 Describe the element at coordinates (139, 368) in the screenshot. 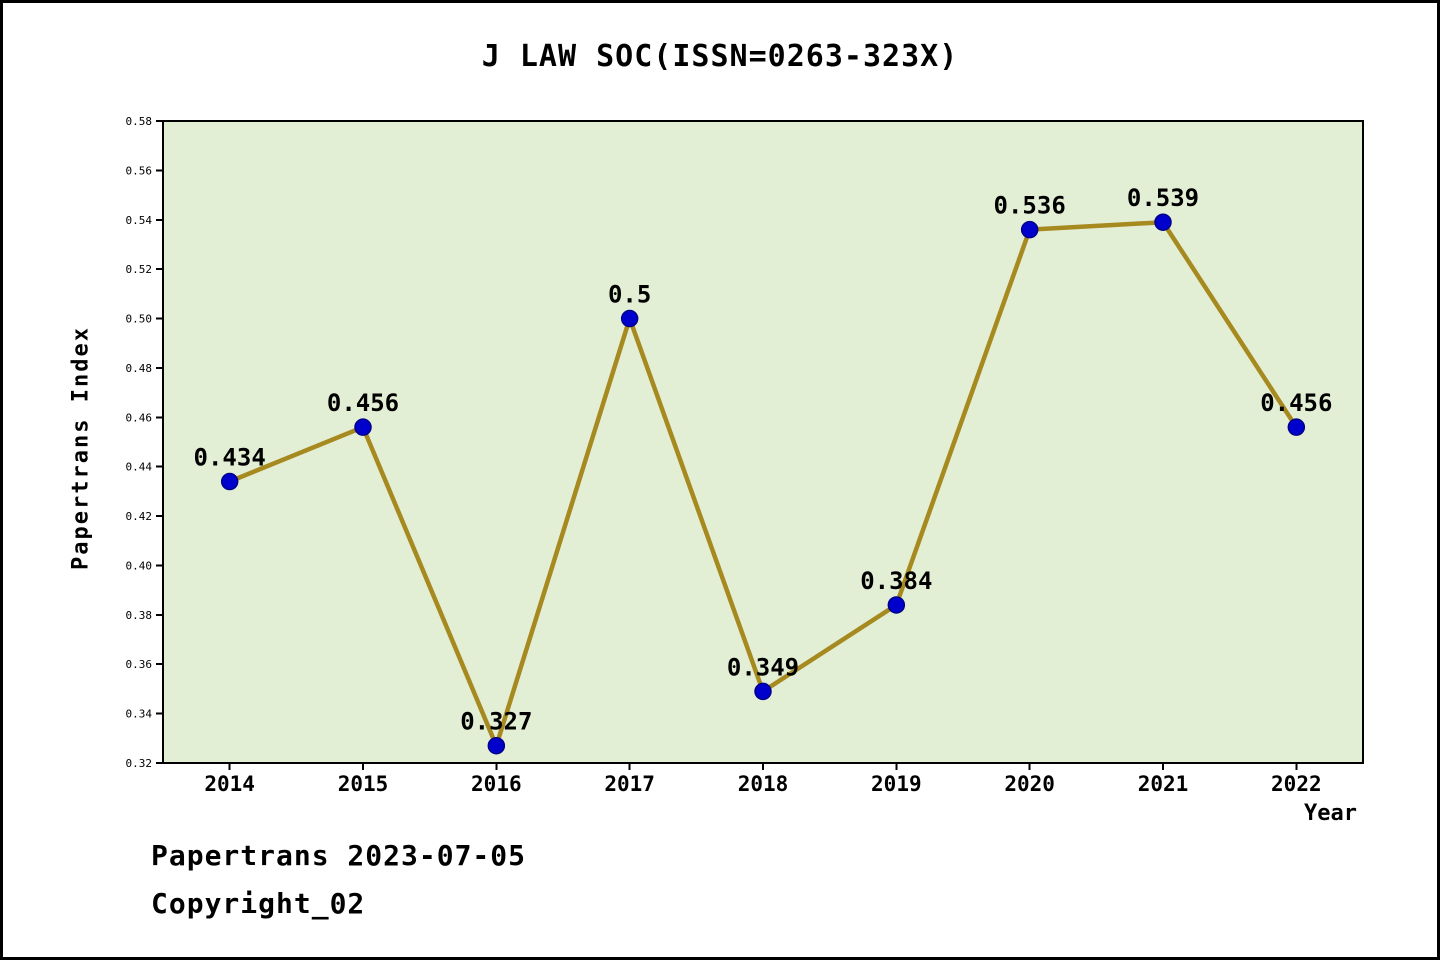

I see `y-tick-label: 0.48` at that location.